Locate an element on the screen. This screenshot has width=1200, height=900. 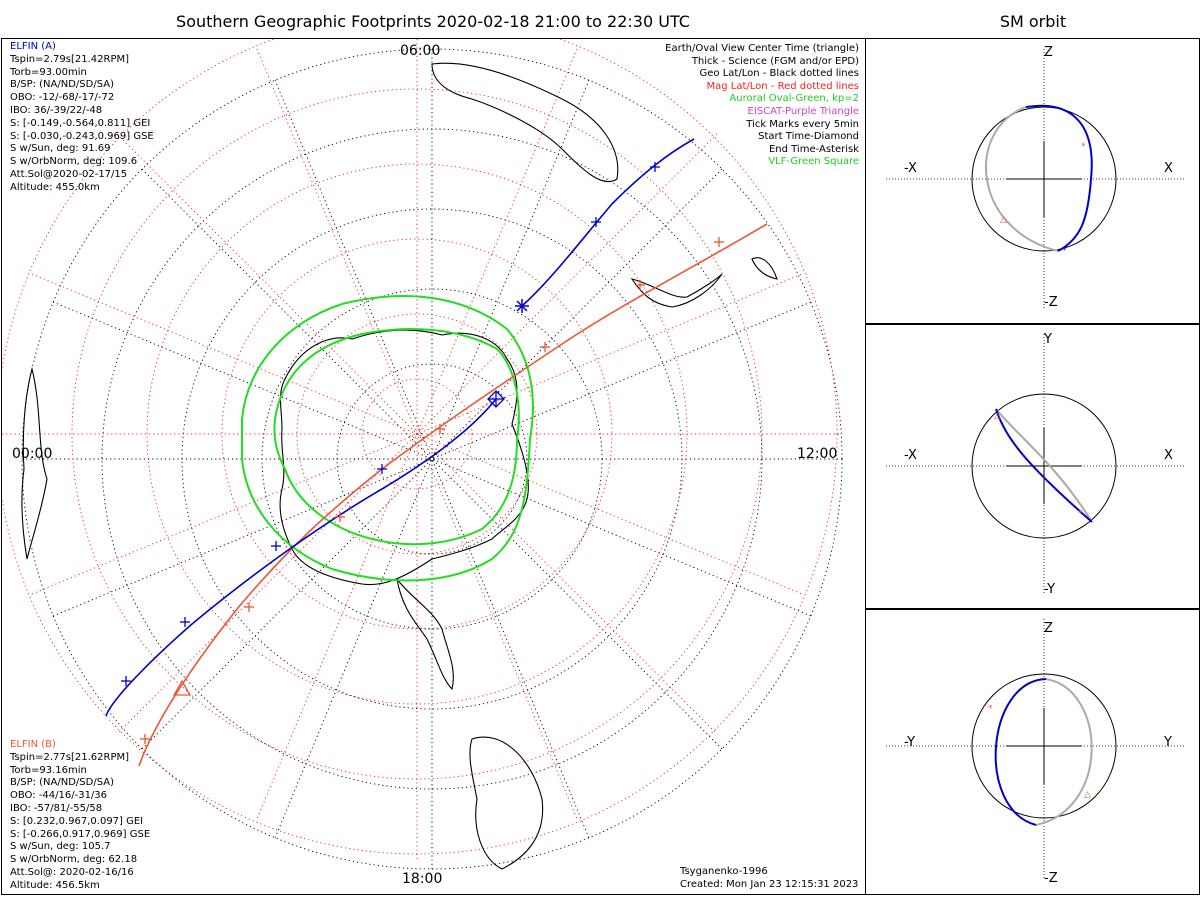
mlt-label-top: 06:00 is located at coordinates (420, 51).